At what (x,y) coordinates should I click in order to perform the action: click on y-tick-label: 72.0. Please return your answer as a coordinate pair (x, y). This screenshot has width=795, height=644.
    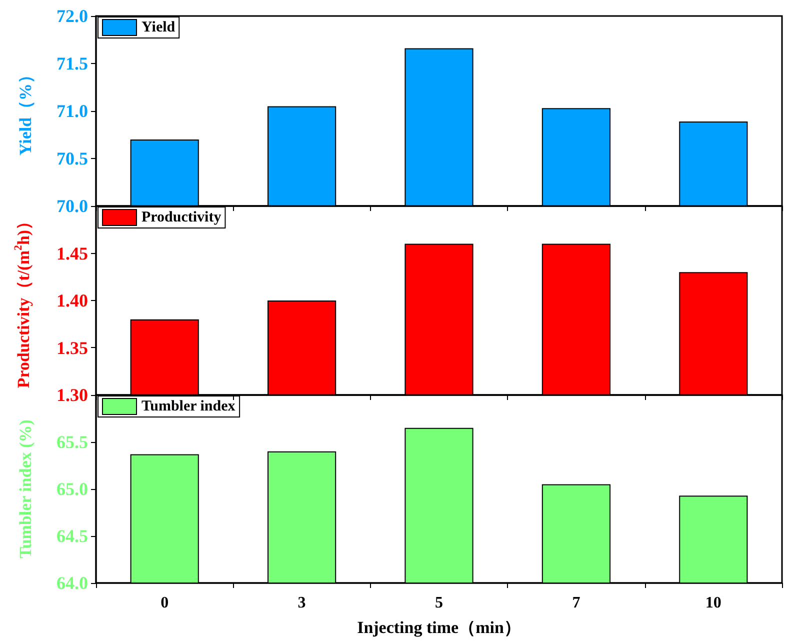
    Looking at the image, I should click on (72, 16).